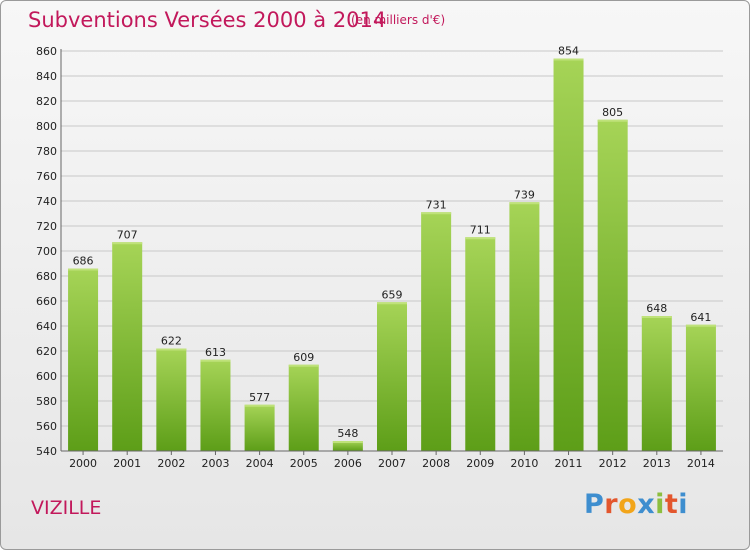 The width and height of the screenshot is (750, 550). What do you see at coordinates (612, 112) in the screenshot?
I see `value-label: 805` at bounding box center [612, 112].